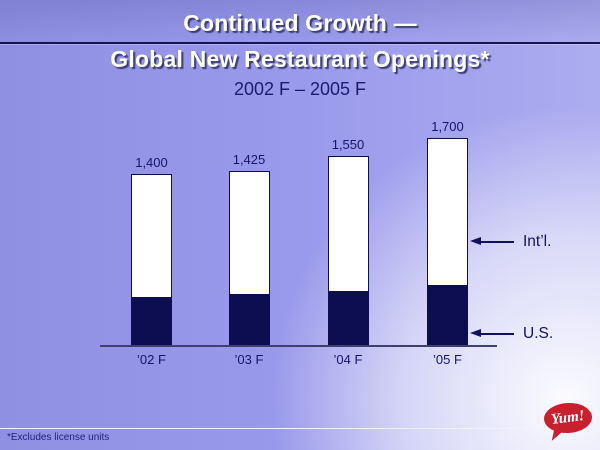  What do you see at coordinates (475, 241) in the screenshot?
I see `intl-arrow-icon` at bounding box center [475, 241].